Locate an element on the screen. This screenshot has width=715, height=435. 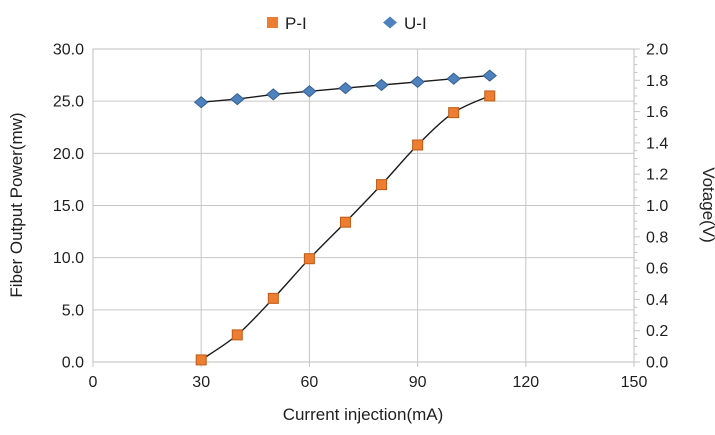
y-right-tick-labels: 0.0 0.2 0.4 0.6 0.8 1.0 1.2 1.4 1.6 1.8 2.0 is located at coordinates (657, 207).